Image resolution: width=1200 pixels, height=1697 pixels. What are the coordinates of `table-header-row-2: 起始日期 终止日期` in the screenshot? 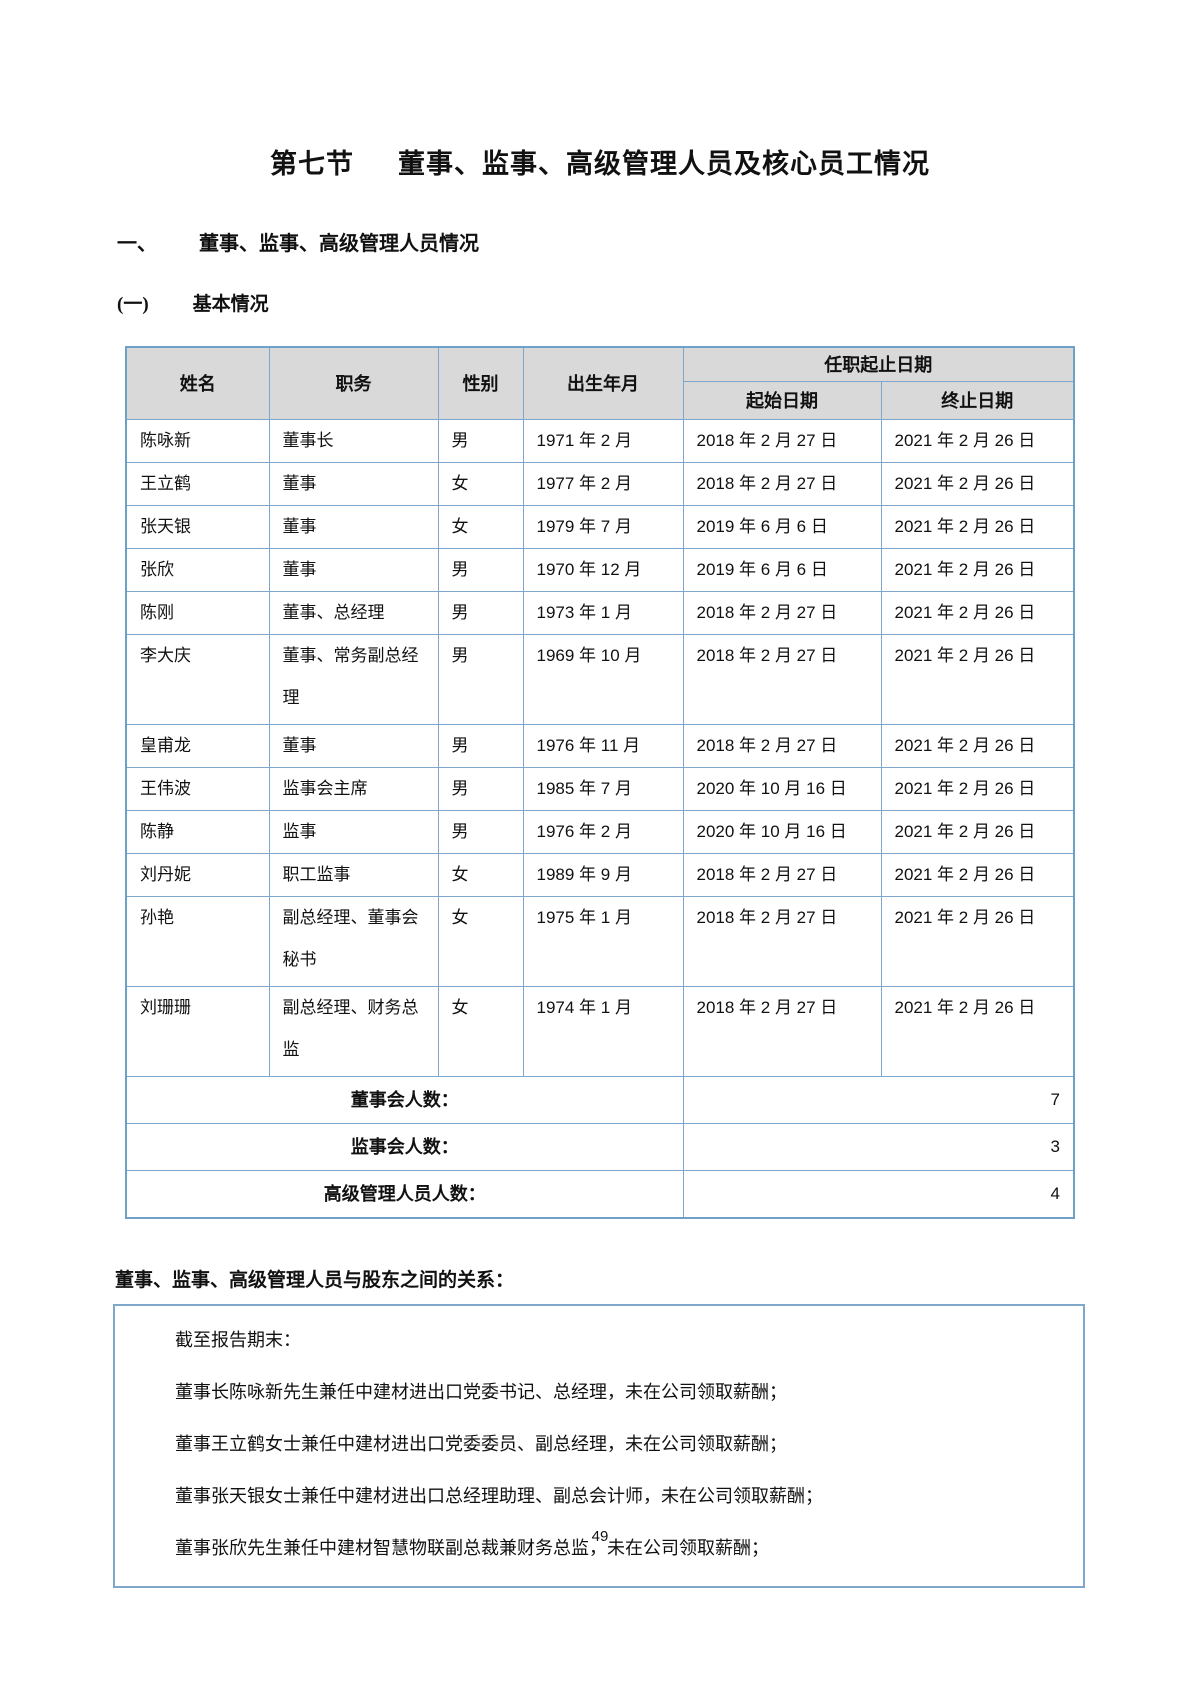 It's located at (600, 400).